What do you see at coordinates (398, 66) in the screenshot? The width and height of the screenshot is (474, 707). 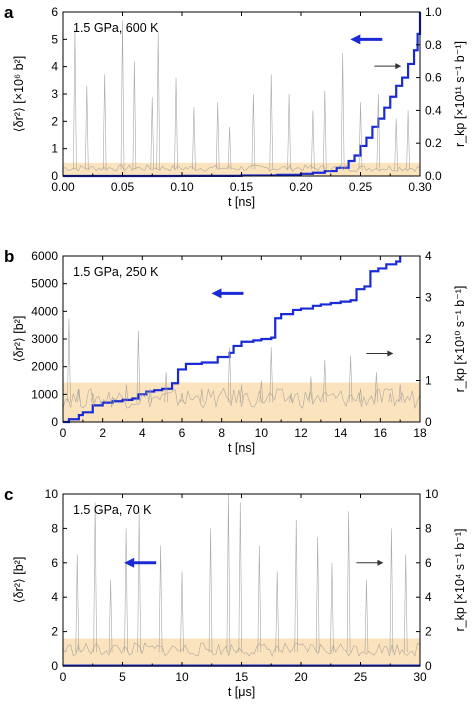 I see `axis-arrow-right-head` at bounding box center [398, 66].